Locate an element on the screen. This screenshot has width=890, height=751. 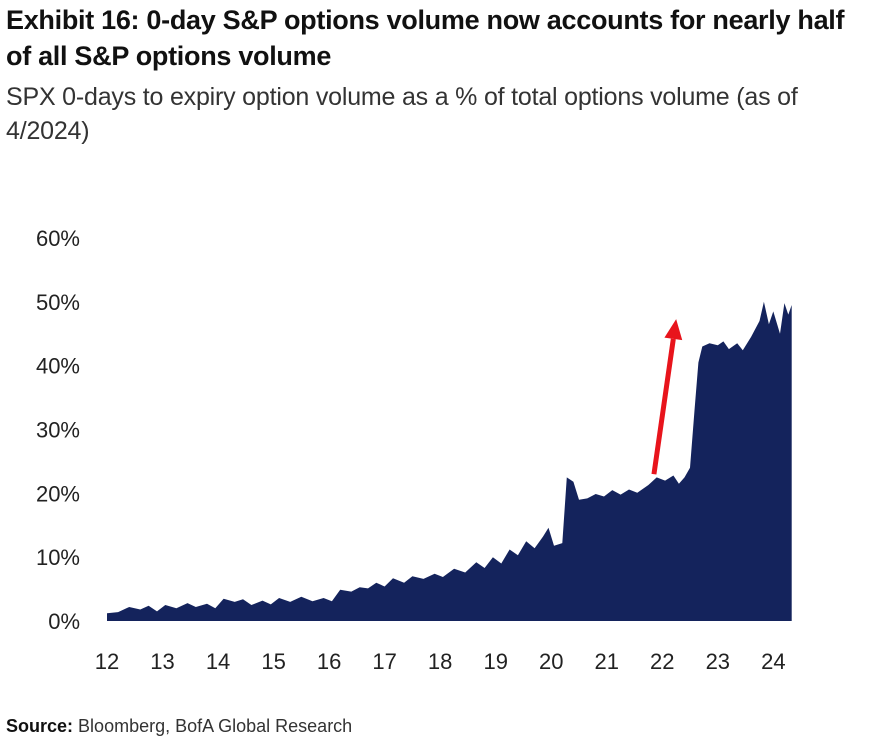
source-note: Source: Bloomberg, BofA Global Research is located at coordinates (179, 726).